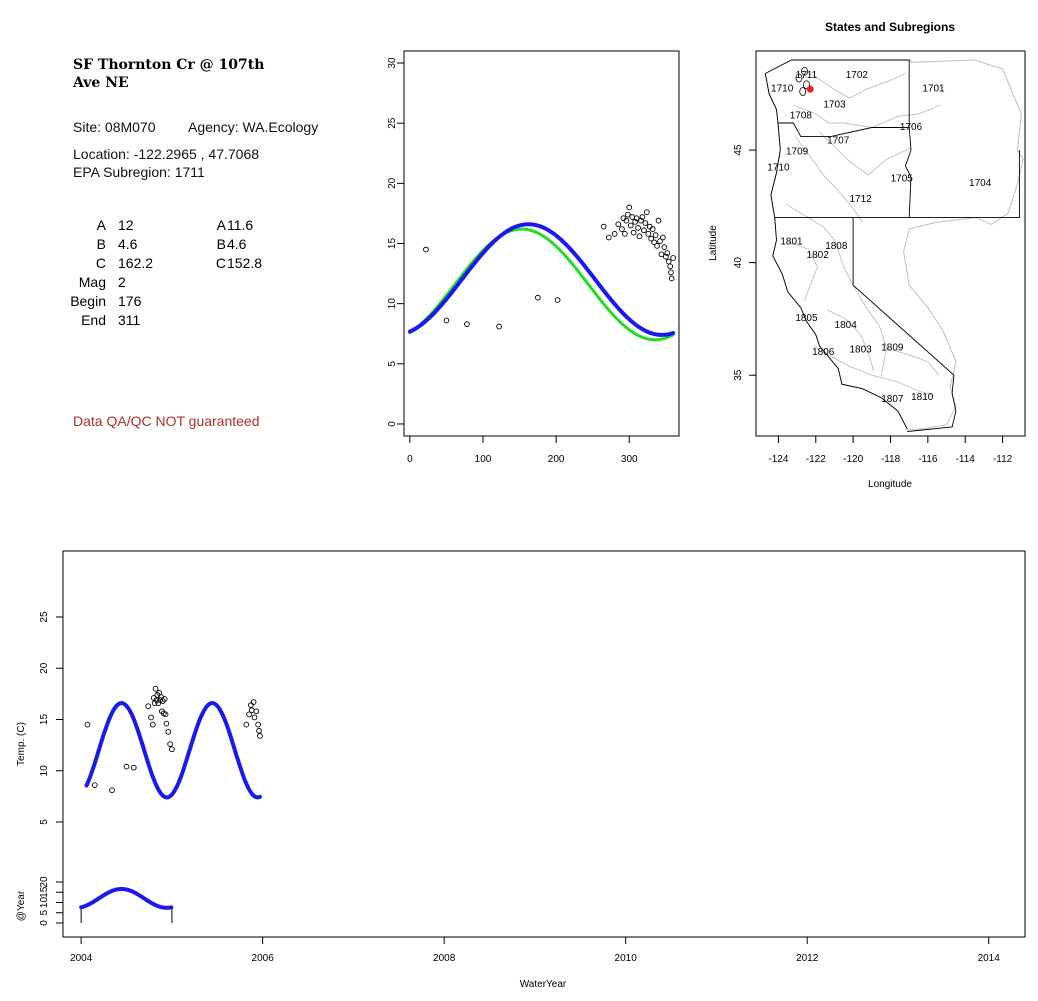 This screenshot has height=1001, width=1038. What do you see at coordinates (44, 903) in the screenshot?
I see `annual-ytick-label: 10` at bounding box center [44, 903].